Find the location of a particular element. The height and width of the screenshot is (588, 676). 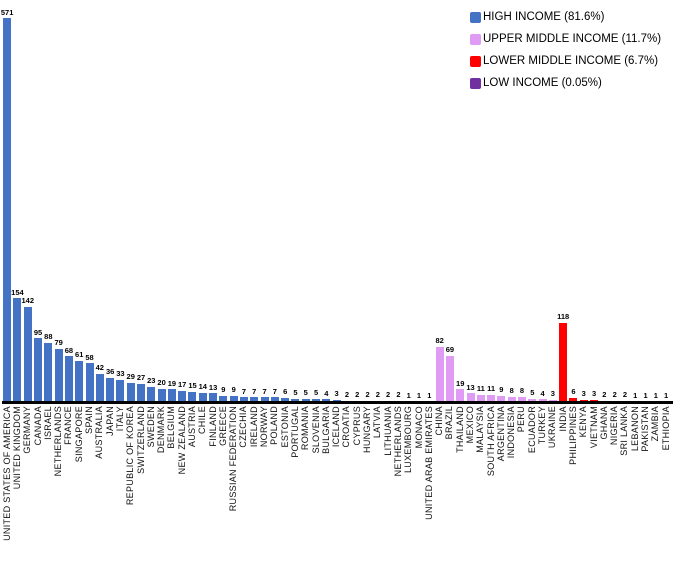

legend-label: LOWER MIDDLE INCOME (6.7%) is located at coordinates (571, 61).